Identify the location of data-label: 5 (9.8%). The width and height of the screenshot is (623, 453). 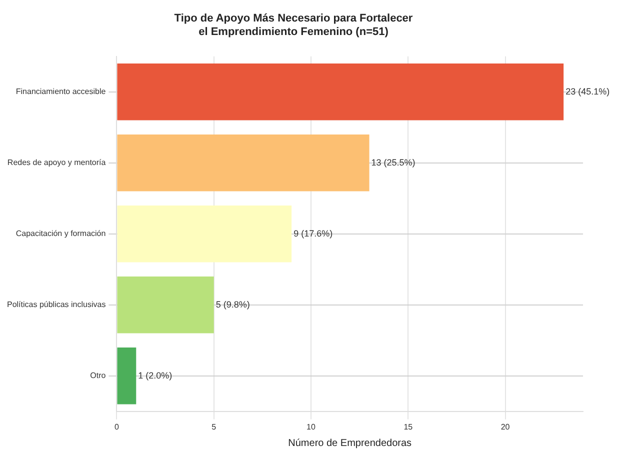
(233, 304).